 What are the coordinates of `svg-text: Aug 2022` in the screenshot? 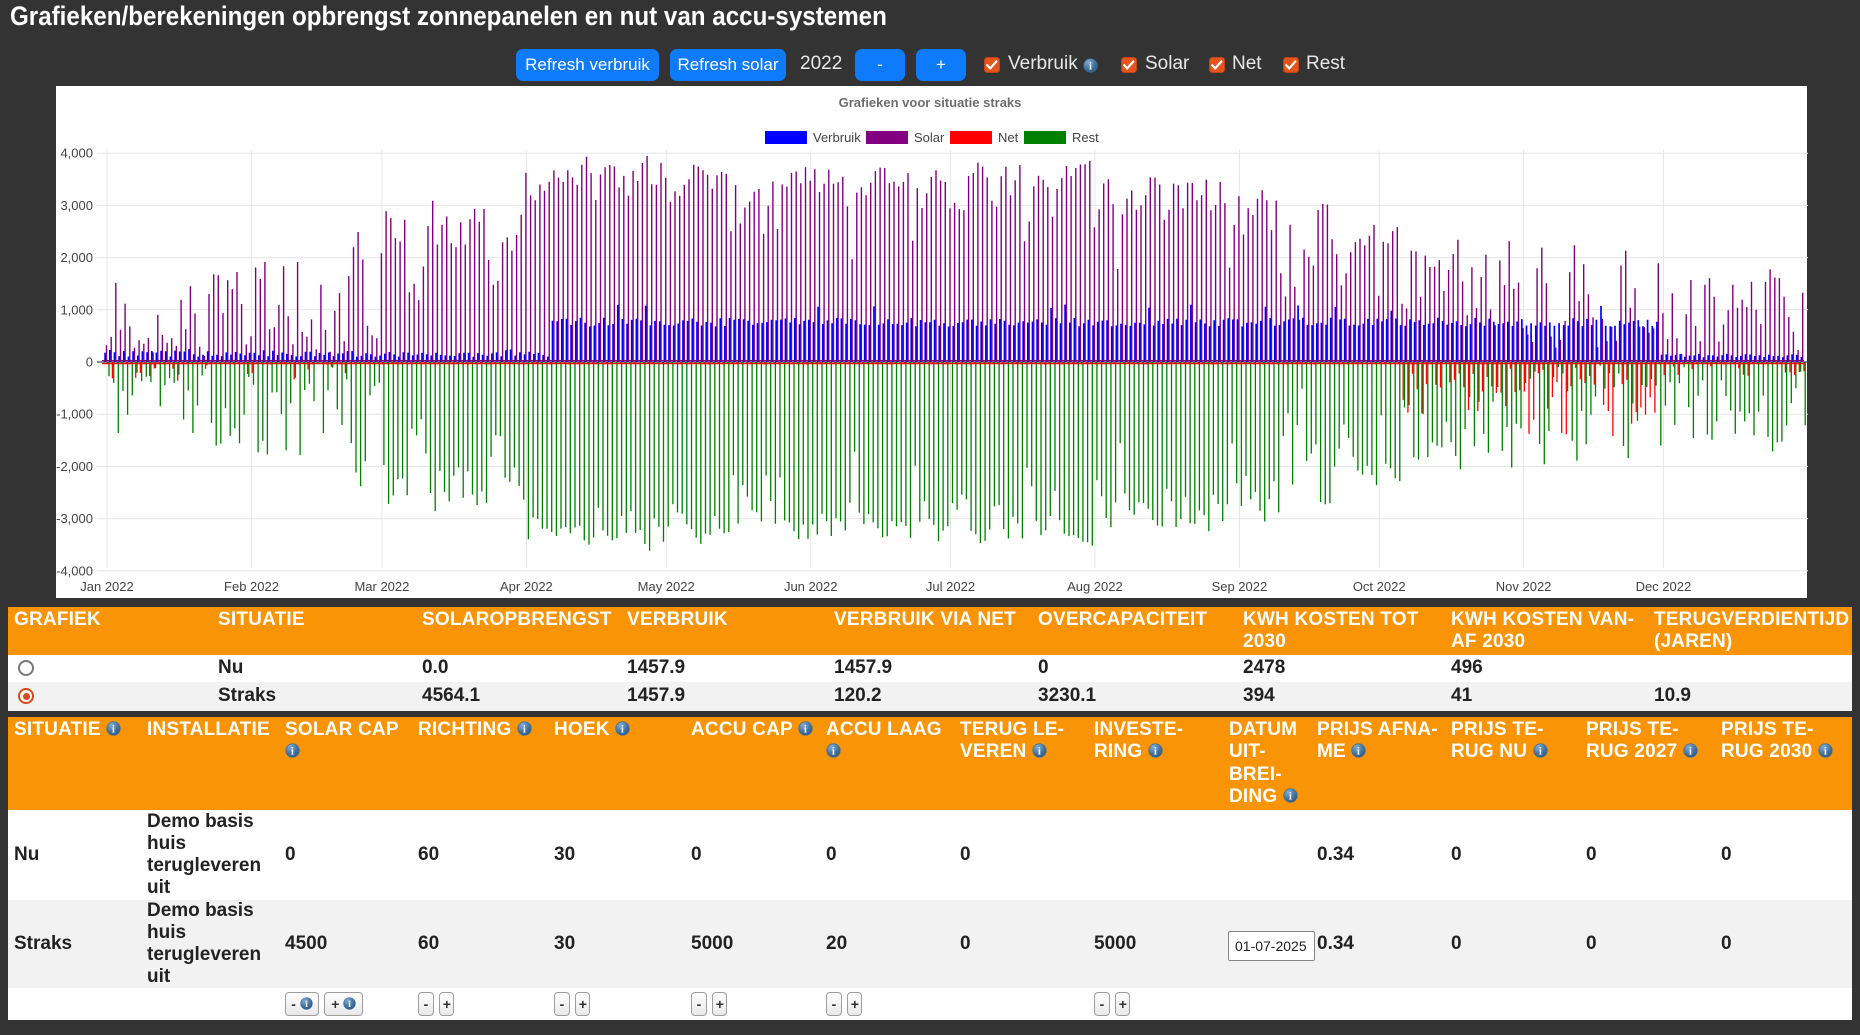 It's located at (1095, 586).